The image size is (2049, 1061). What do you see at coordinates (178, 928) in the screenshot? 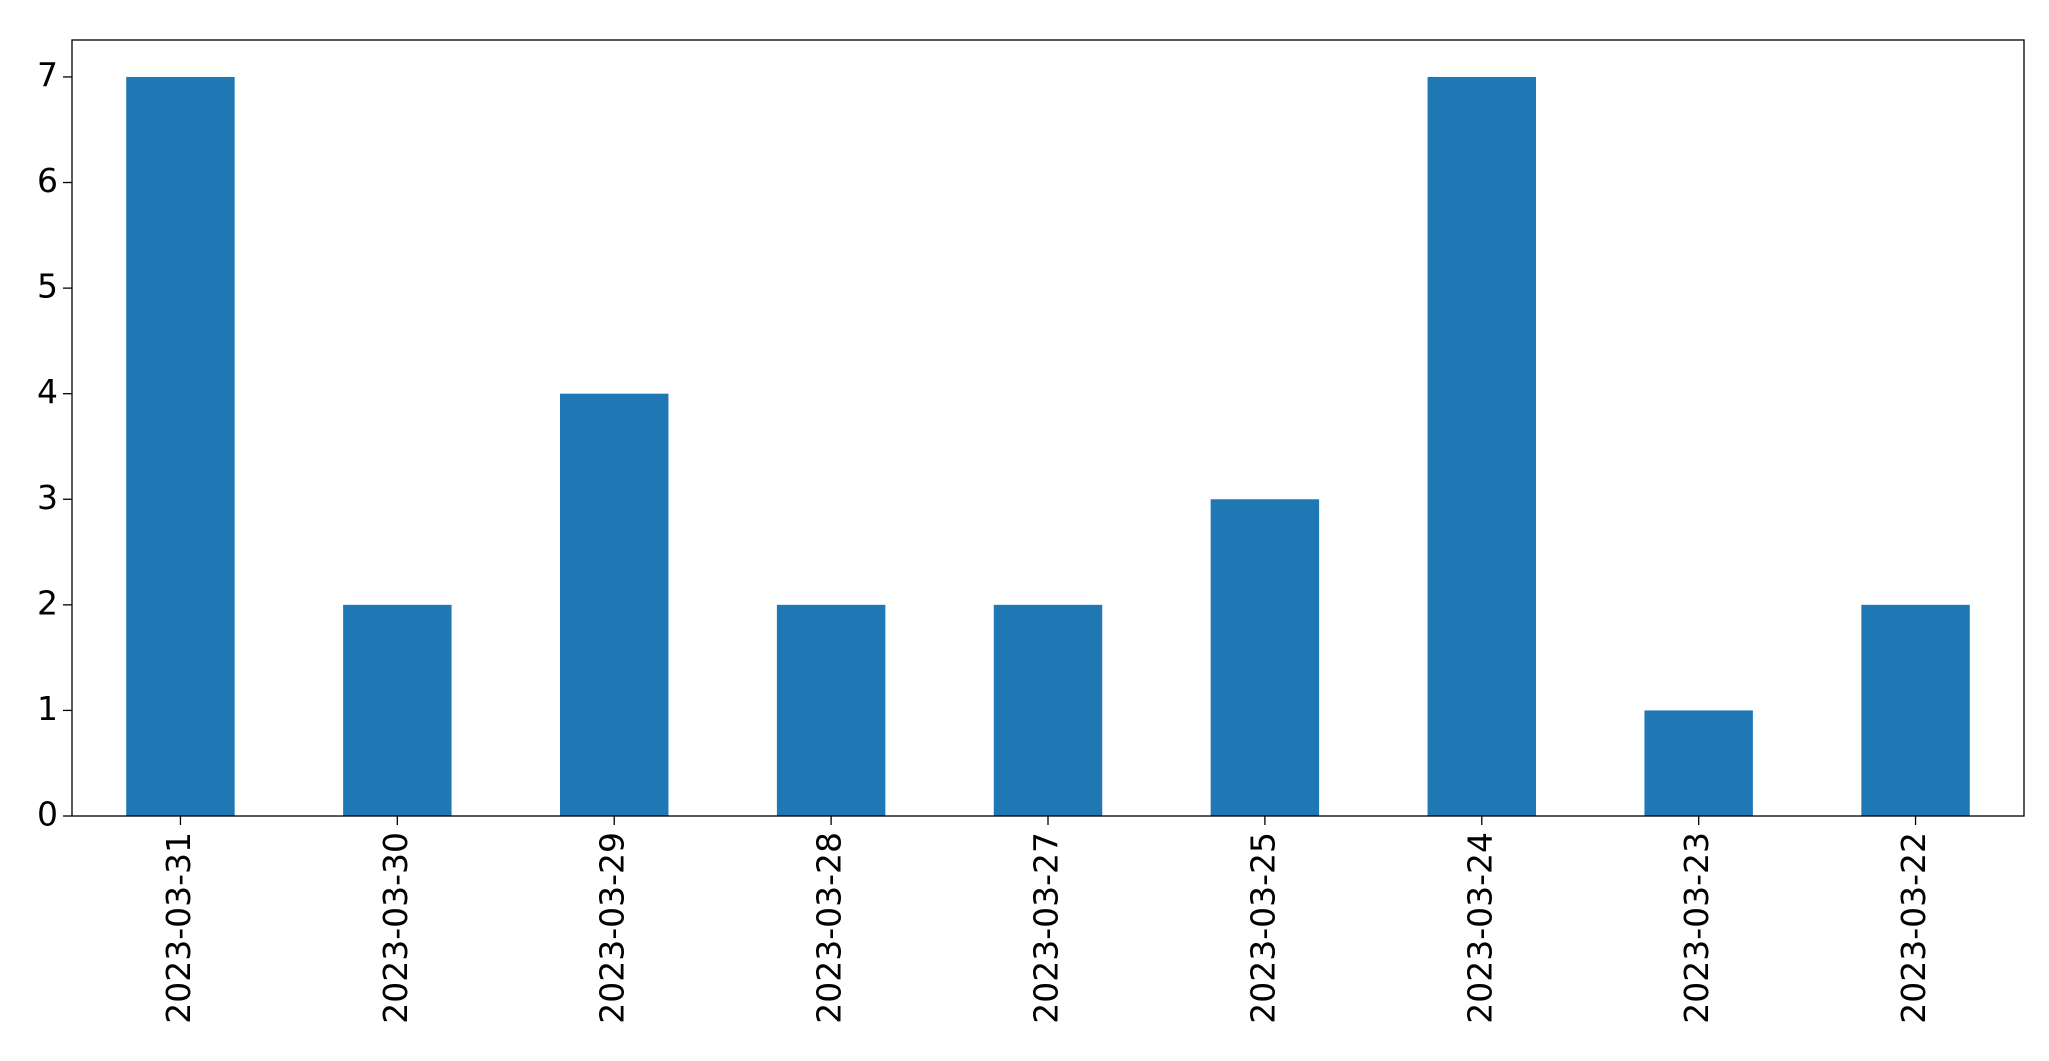
I see `x-tick-label: 2023-03-31` at bounding box center [178, 928].